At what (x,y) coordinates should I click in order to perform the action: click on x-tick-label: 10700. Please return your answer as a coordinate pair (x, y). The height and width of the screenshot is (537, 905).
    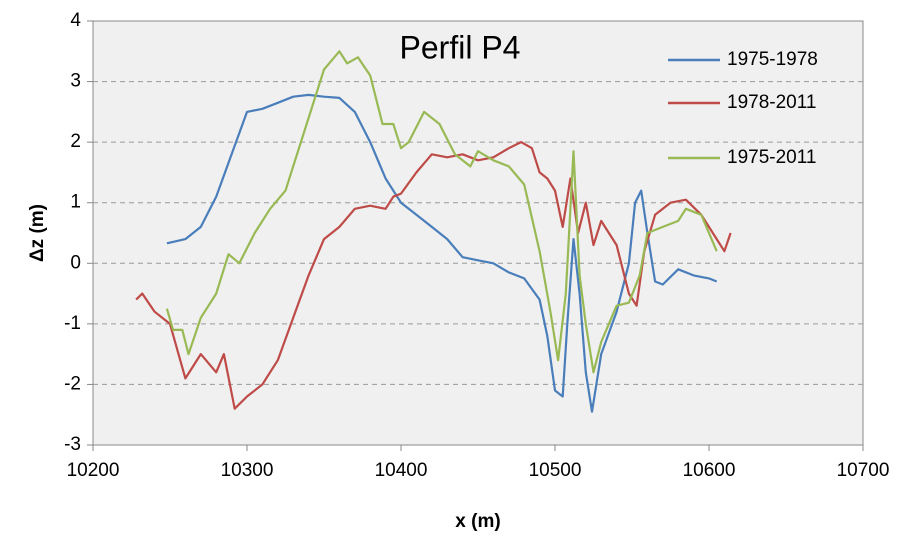
    Looking at the image, I should click on (863, 470).